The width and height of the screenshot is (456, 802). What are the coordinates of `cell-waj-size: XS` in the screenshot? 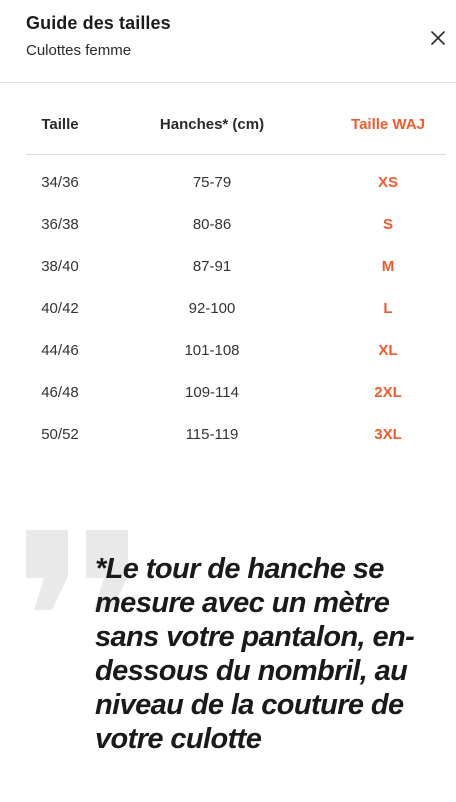 It's located at (387, 182).